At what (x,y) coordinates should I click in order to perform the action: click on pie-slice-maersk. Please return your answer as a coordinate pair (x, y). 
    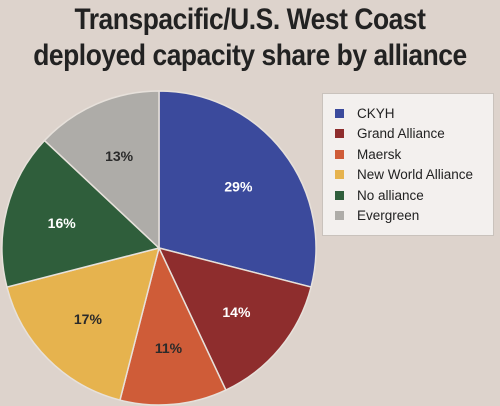
    Looking at the image, I should click on (173, 325).